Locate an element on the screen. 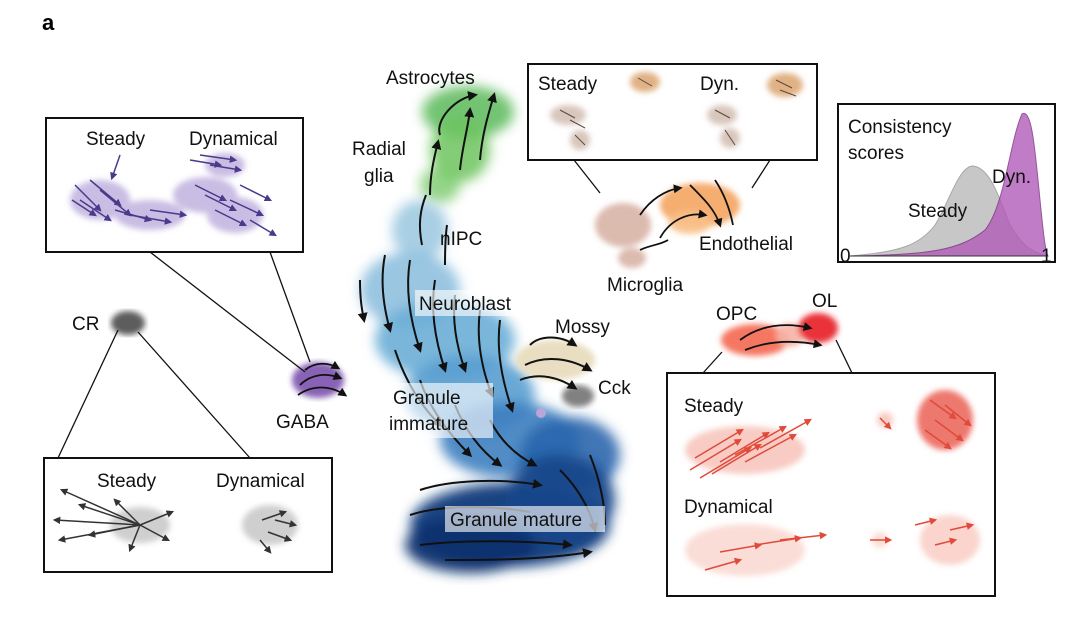  label-mossy: Mossy is located at coordinates (582, 327).